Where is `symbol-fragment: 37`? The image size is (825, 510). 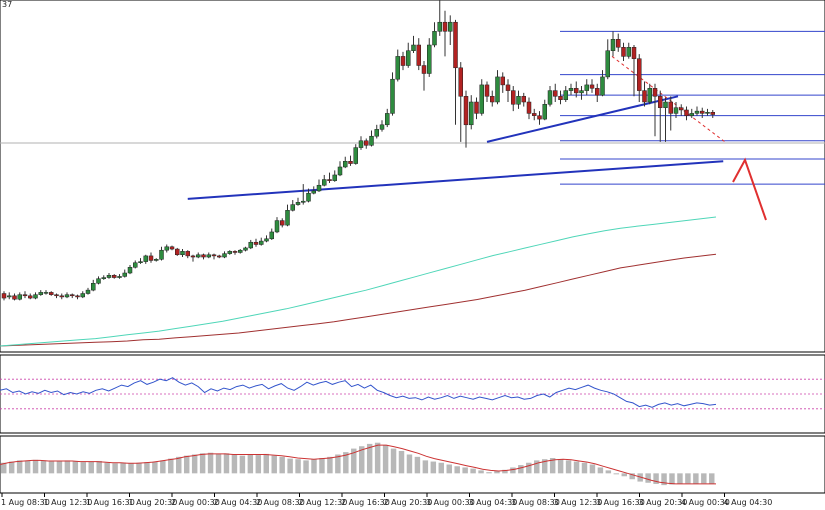
symbol-fragment: 37 is located at coordinates (7, 4).